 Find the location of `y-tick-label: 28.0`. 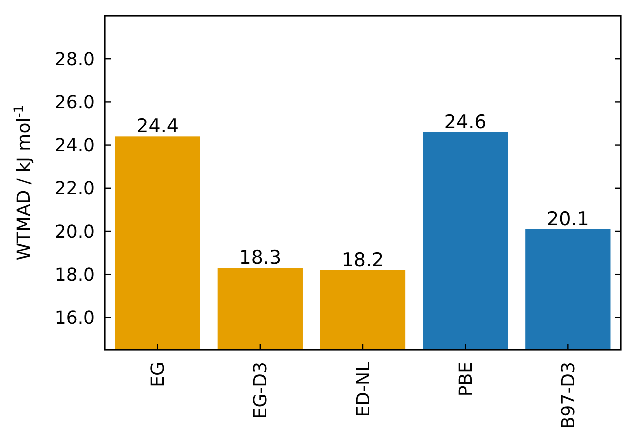

y-tick-label: 28.0 is located at coordinates (74, 59).